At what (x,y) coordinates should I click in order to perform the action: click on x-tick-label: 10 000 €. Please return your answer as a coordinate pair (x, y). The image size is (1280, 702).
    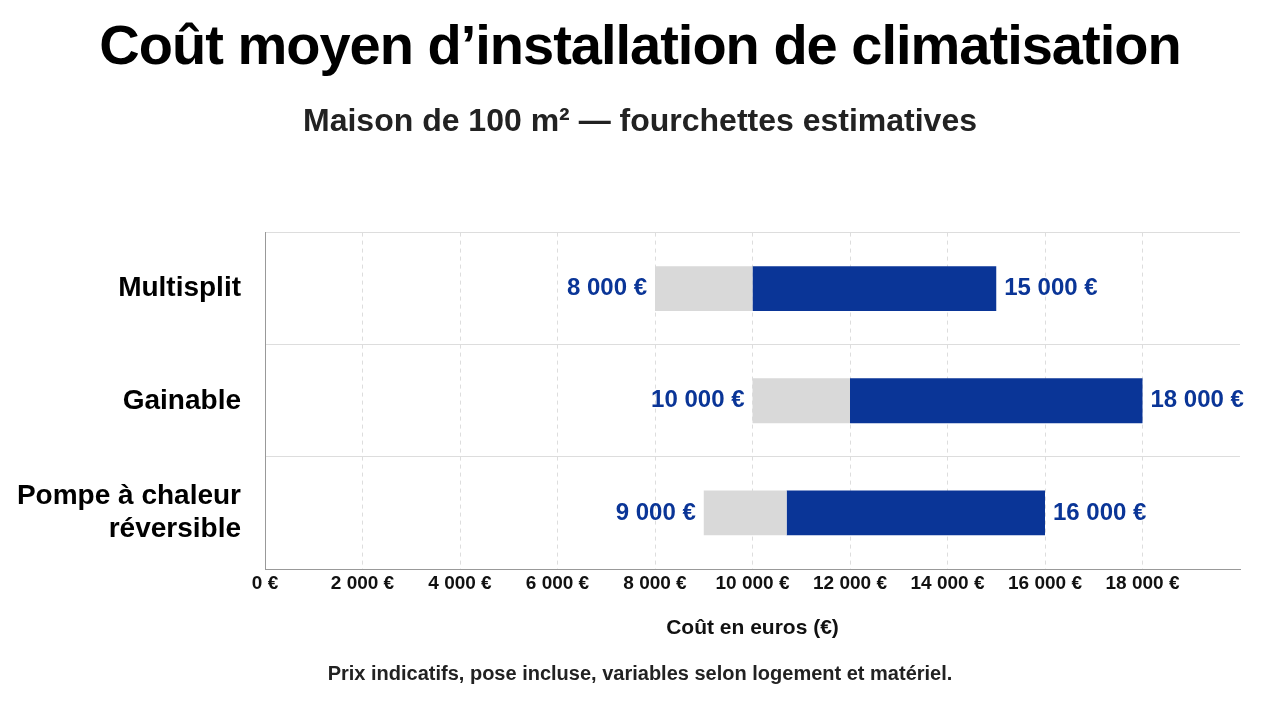
    Looking at the image, I should click on (752, 582).